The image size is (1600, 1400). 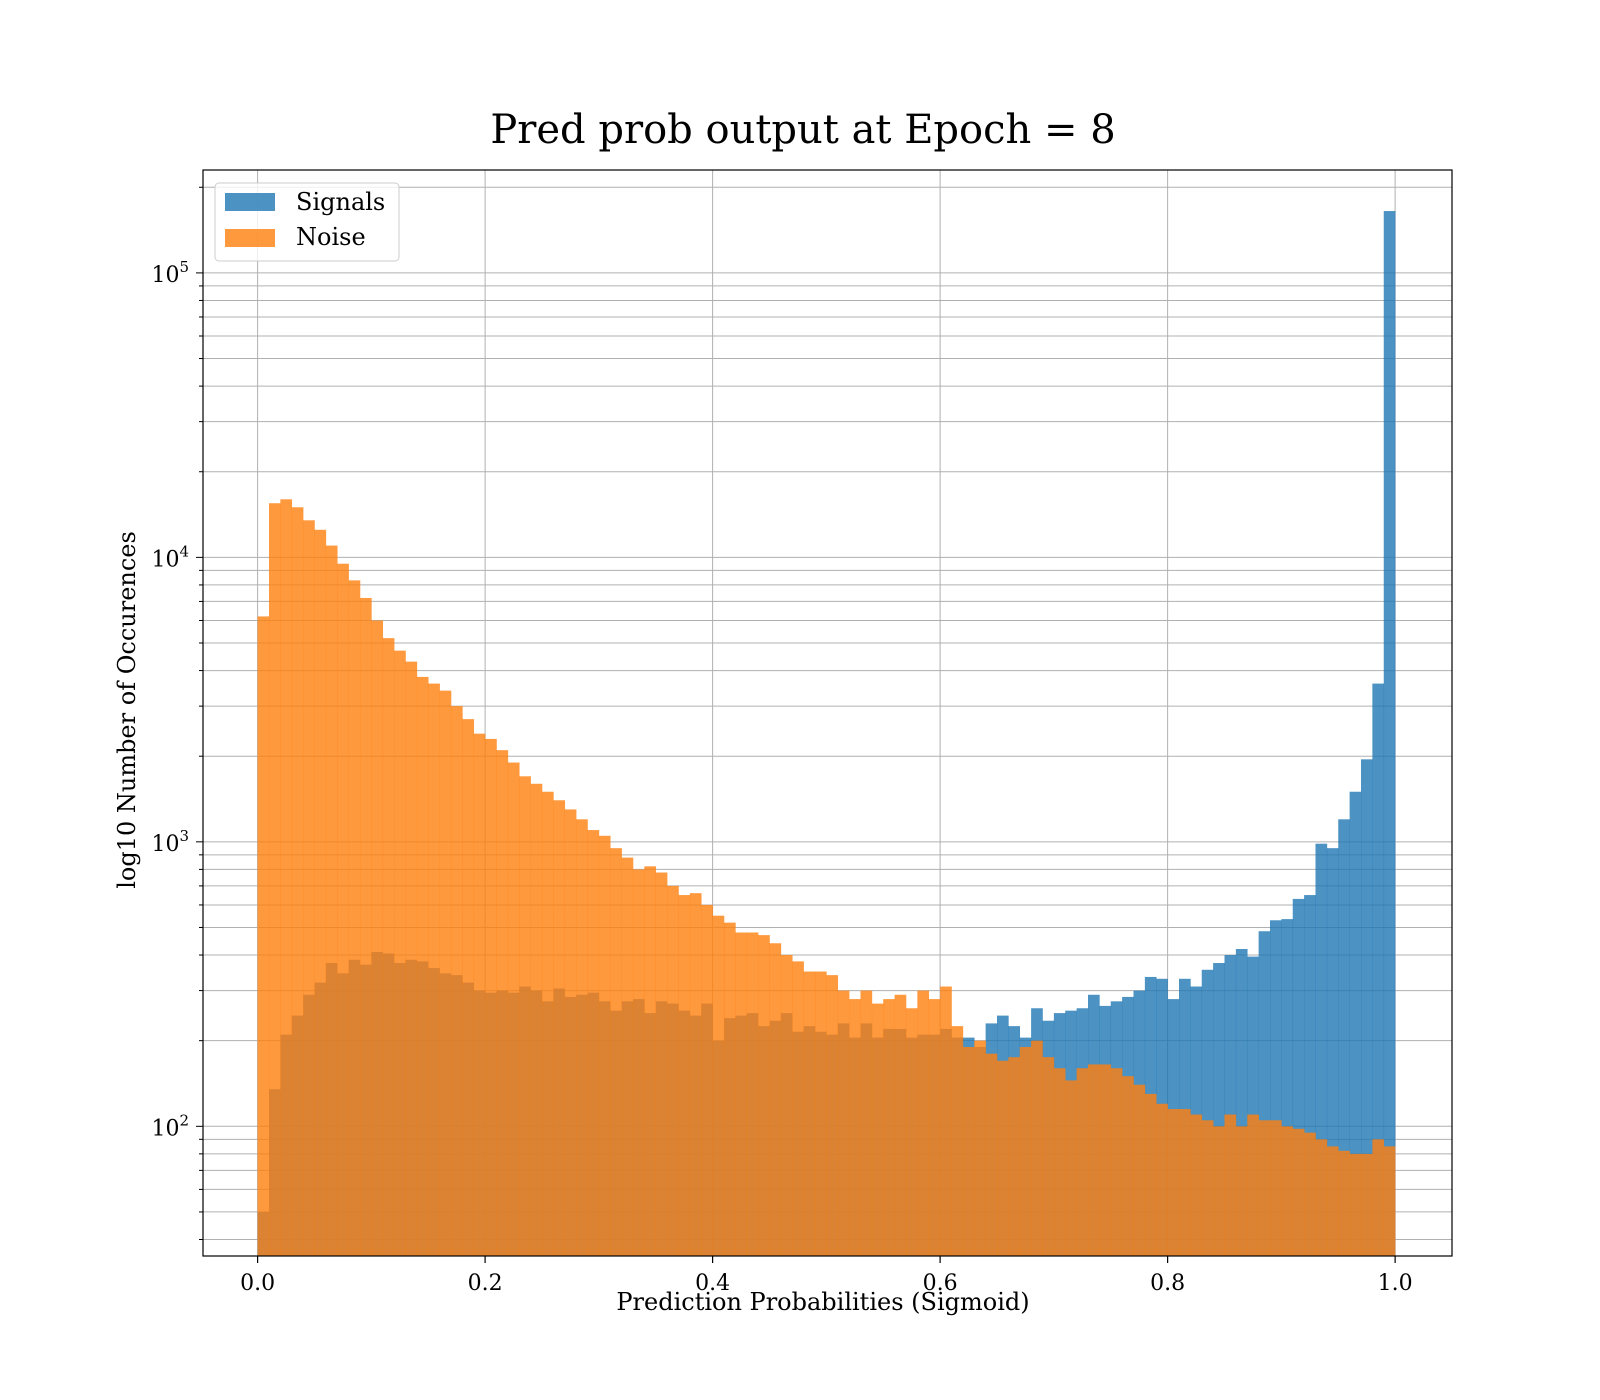 I want to click on legend-label-noise: Noise, so click(x=331, y=237).